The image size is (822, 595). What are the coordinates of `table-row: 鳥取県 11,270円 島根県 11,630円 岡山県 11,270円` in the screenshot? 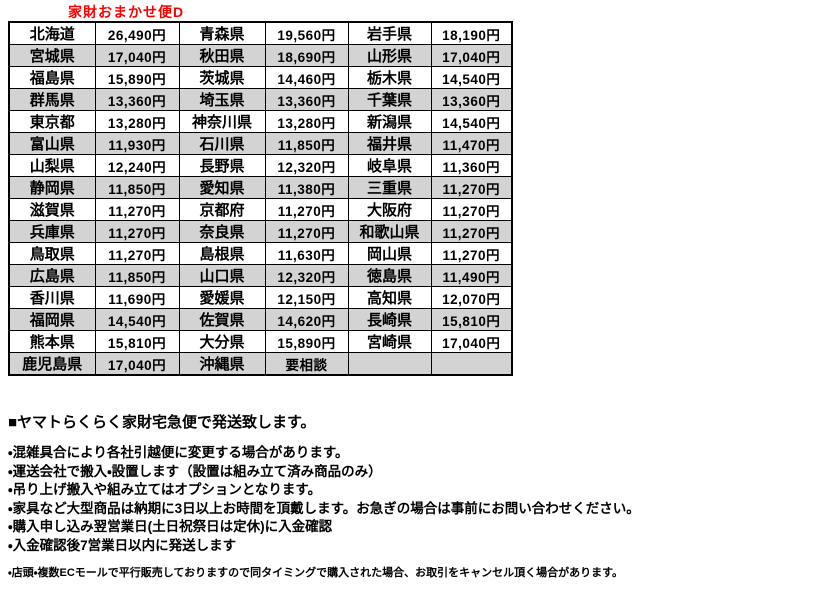 It's located at (260, 253).